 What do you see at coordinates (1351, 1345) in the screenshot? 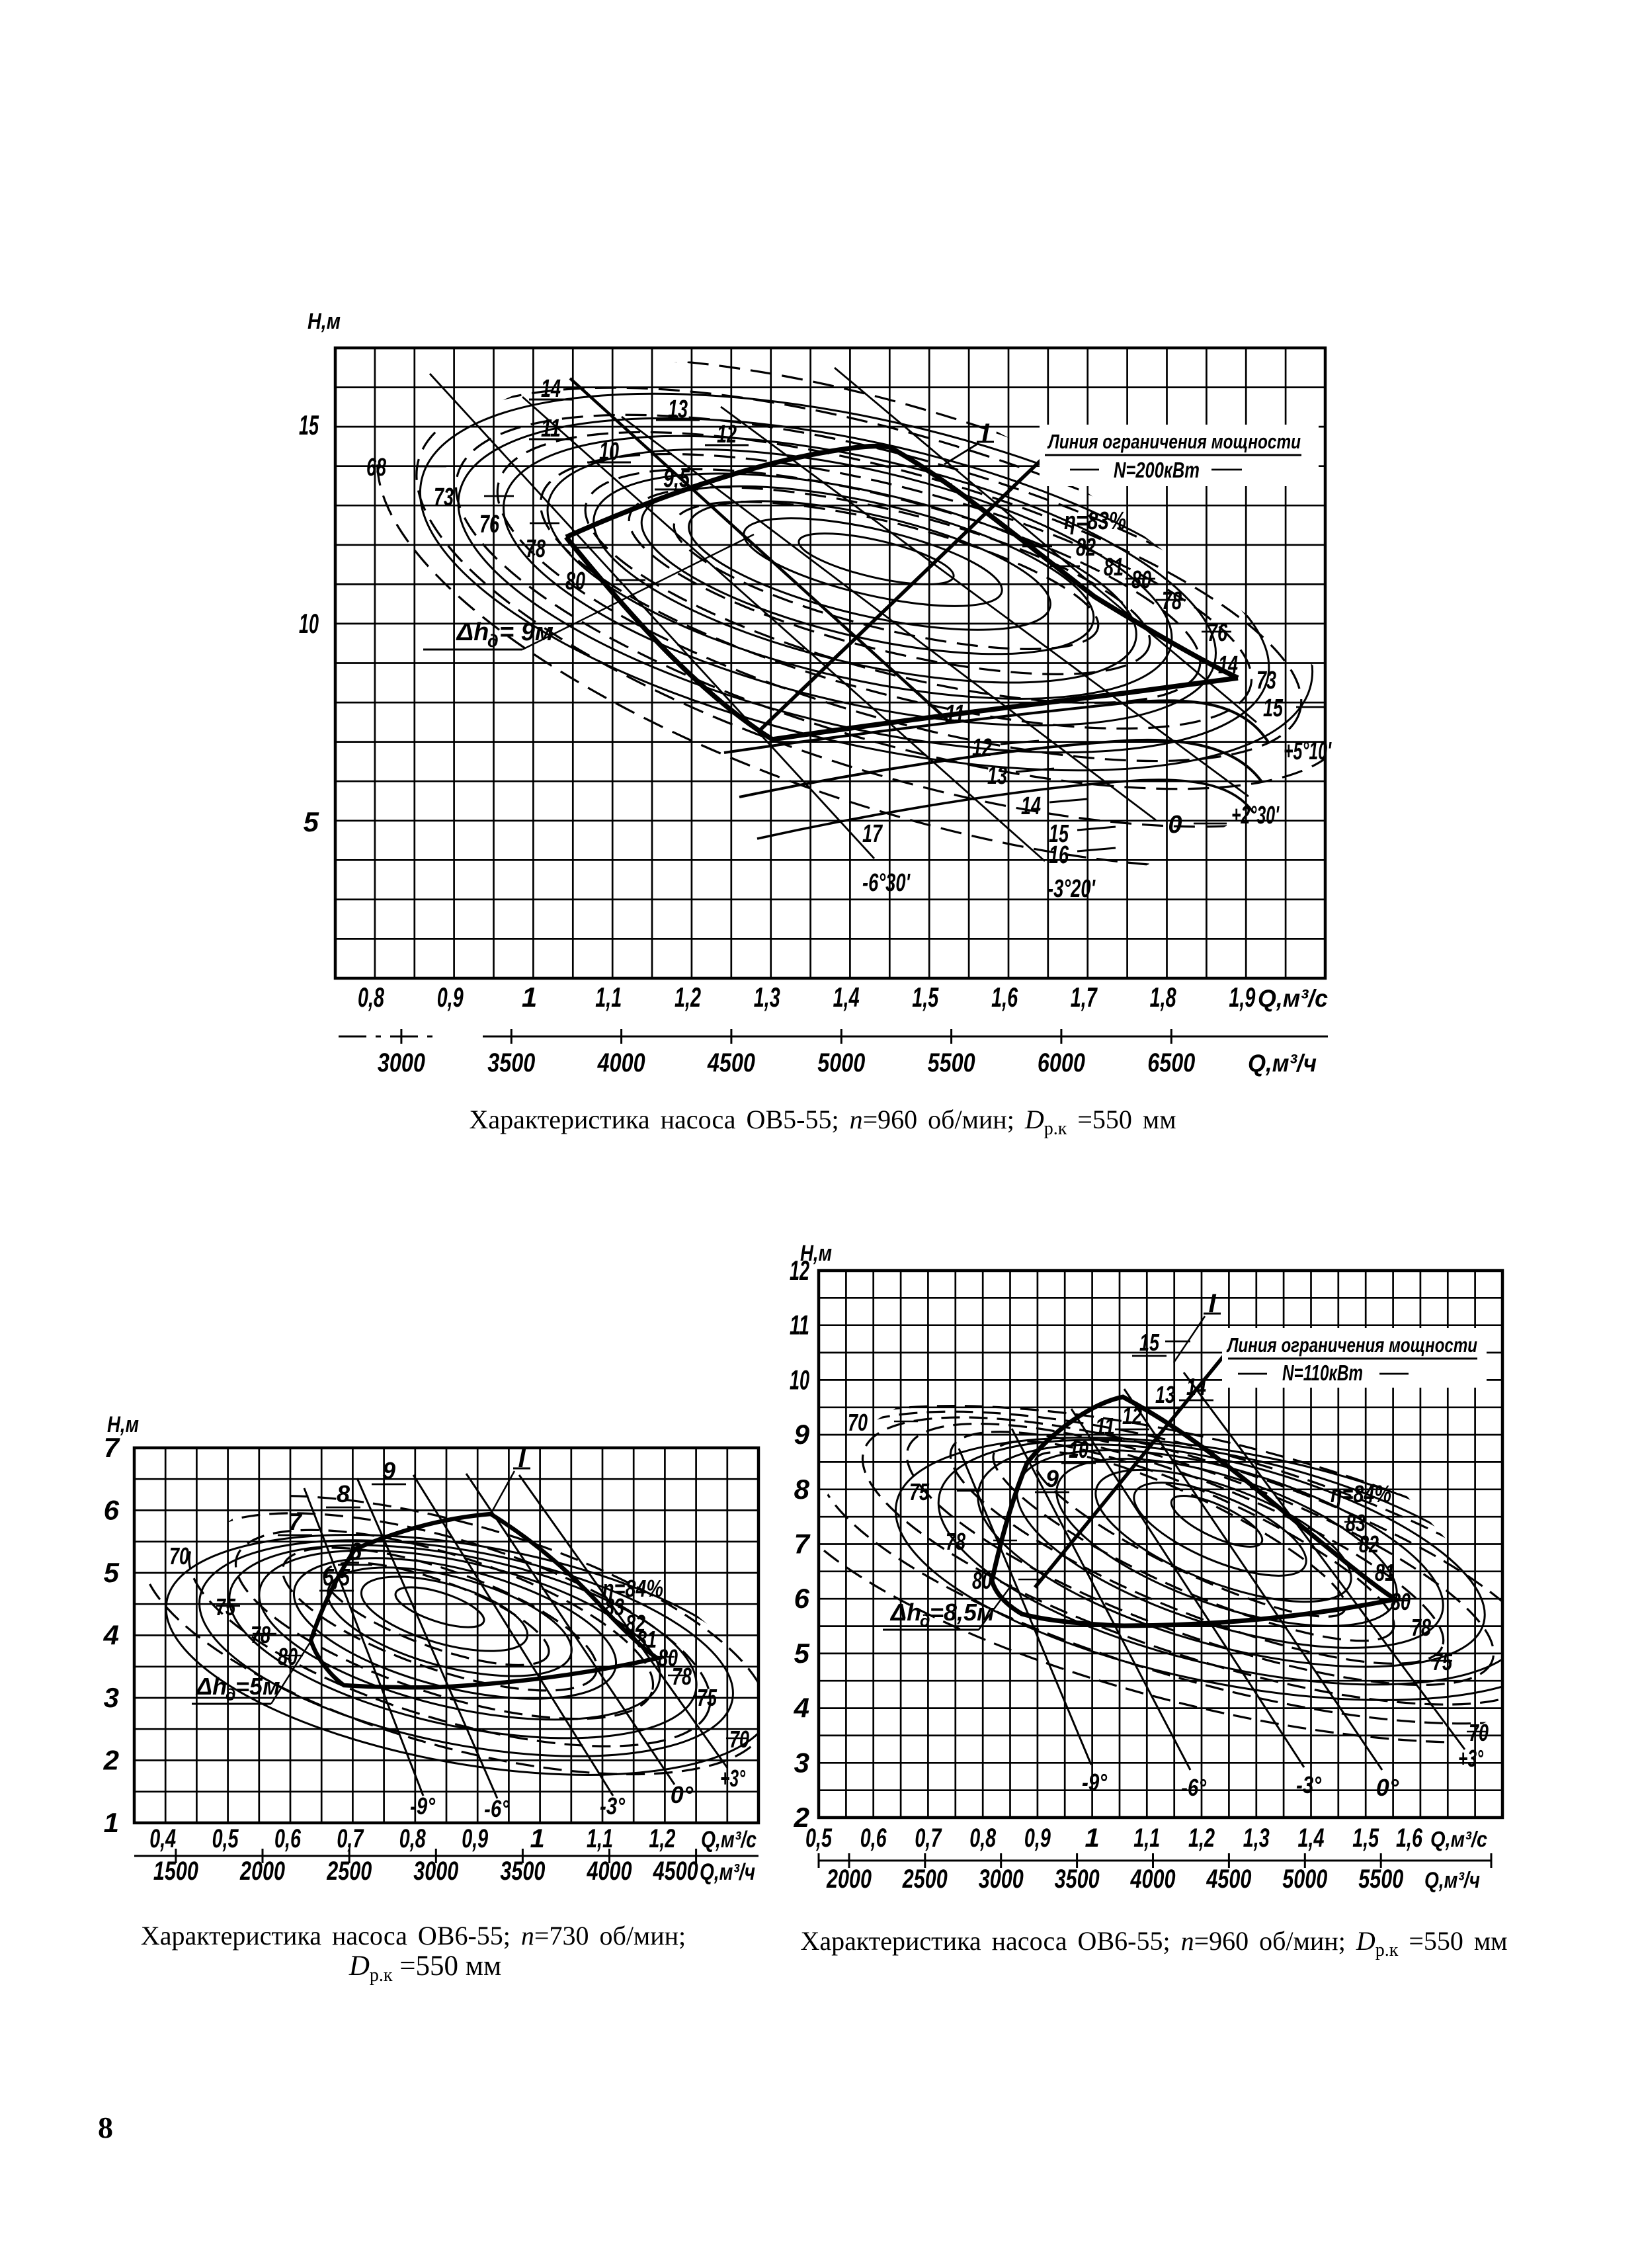
I see `svg-text: Линия ограничения мощности` at bounding box center [1351, 1345].